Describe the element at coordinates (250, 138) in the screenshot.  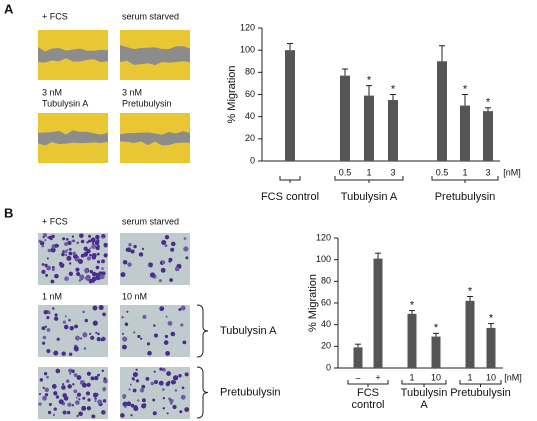
I see `y-tick-label: 20` at that location.